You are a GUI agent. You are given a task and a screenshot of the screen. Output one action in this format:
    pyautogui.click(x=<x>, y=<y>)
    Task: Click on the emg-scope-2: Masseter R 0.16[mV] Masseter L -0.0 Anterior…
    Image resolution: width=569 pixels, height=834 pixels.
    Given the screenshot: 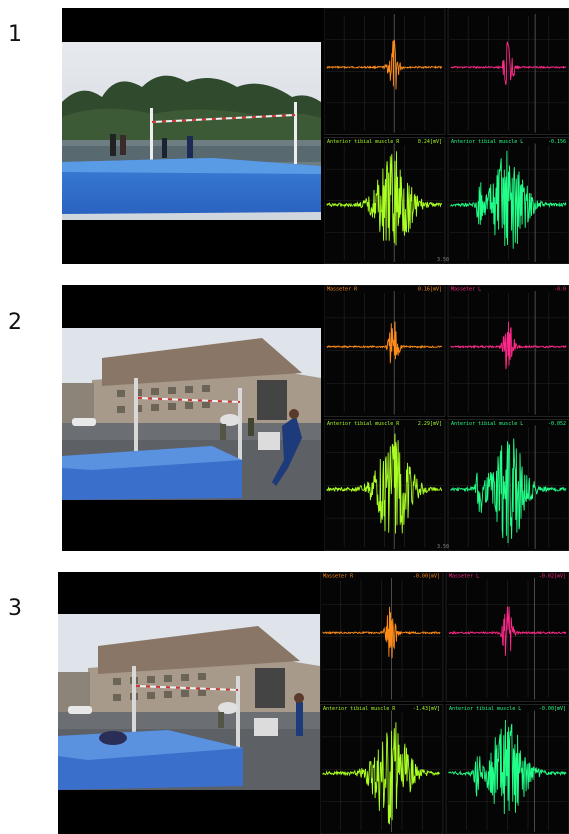 What is the action you would take?
    pyautogui.click(x=446, y=418)
    